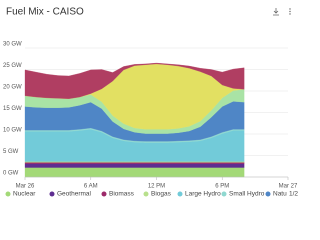 The width and height of the screenshot is (320, 240). I want to click on legend-label: Biogas, so click(161, 194).